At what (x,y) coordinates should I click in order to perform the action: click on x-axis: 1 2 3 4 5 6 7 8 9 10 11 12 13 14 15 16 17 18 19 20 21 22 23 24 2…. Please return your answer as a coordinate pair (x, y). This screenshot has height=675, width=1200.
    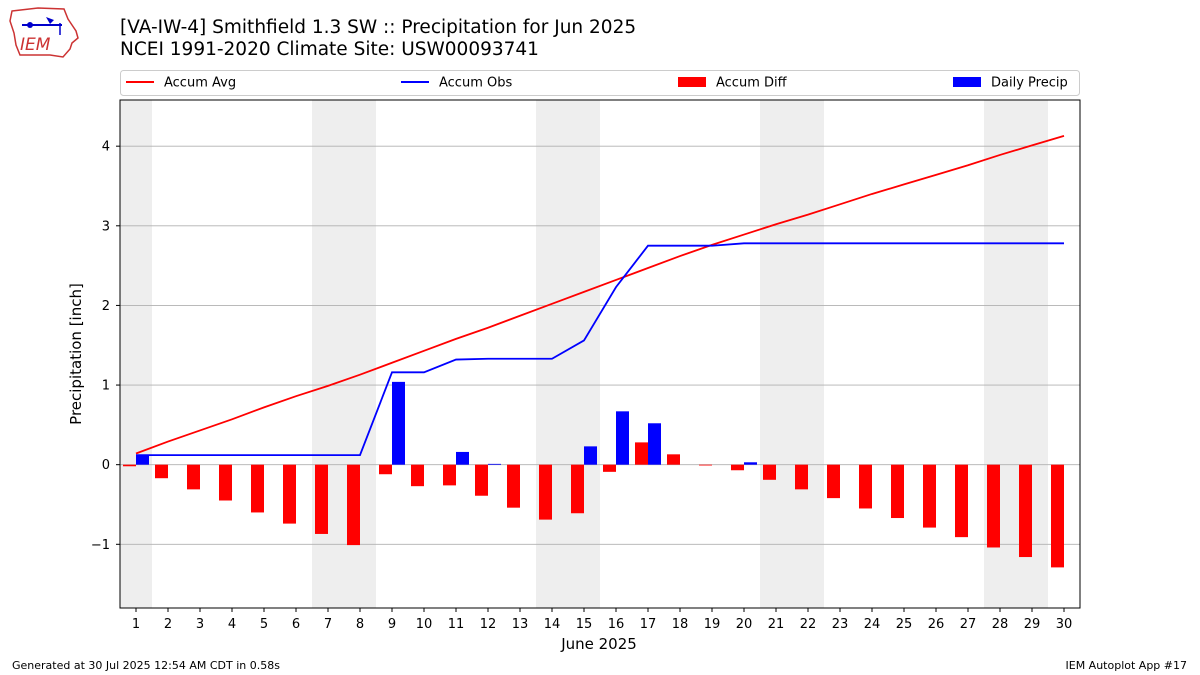
    Looking at the image, I should click on (602, 620).